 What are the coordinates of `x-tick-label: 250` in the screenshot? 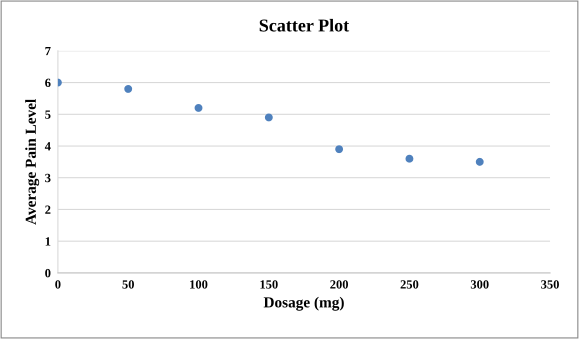 It's located at (409, 284).